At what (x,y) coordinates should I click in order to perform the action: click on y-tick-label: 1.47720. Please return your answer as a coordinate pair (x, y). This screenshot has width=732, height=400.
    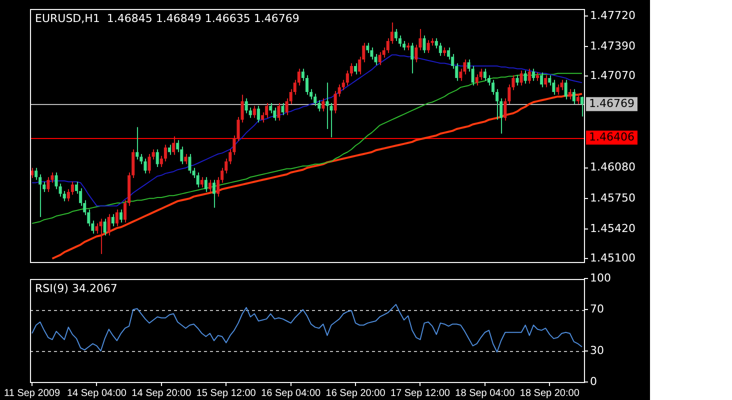
    Looking at the image, I should click on (613, 15).